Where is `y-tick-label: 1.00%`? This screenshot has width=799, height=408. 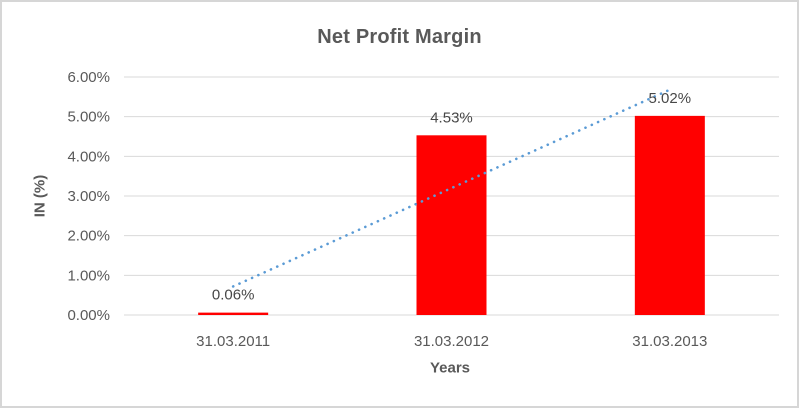
y-tick-label: 1.00% is located at coordinates (88, 275).